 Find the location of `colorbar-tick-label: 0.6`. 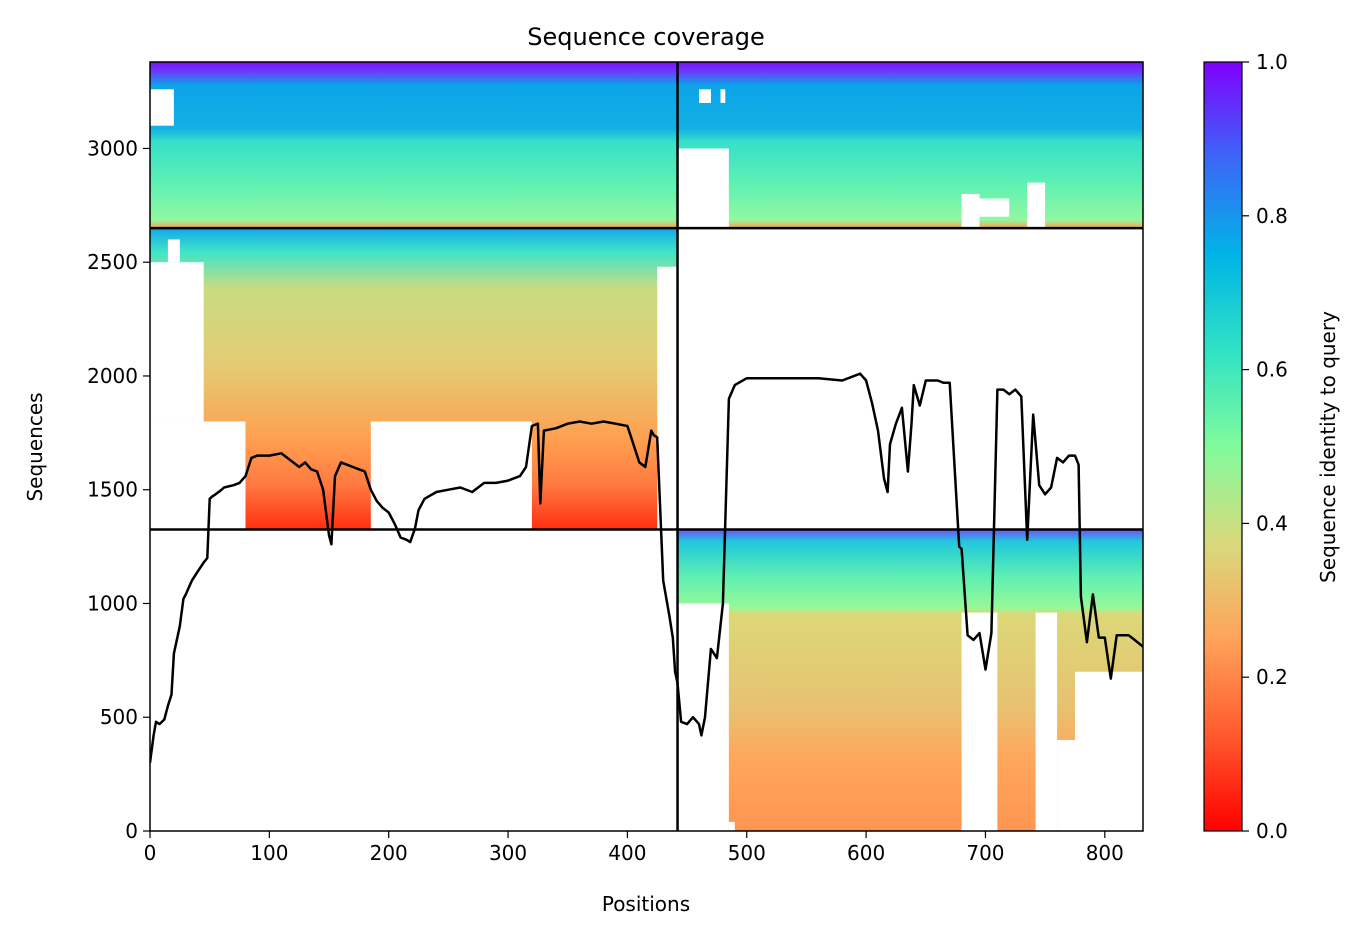

colorbar-tick-label: 0.6 is located at coordinates (1272, 370).